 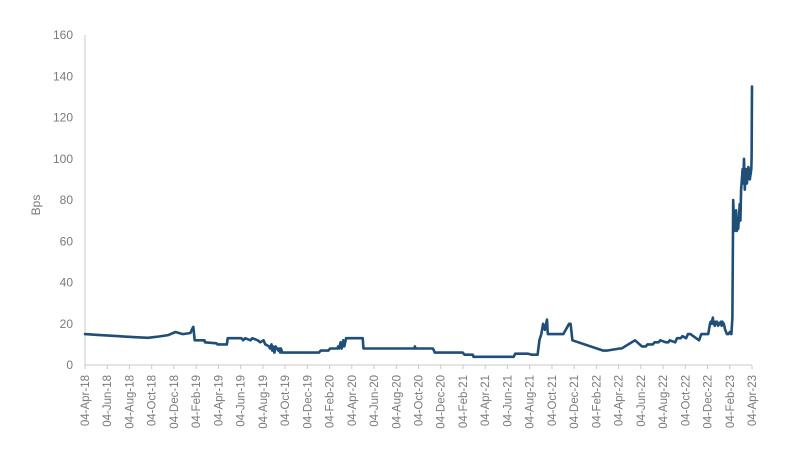 I want to click on y-tick-label: 100, so click(x=63, y=159).